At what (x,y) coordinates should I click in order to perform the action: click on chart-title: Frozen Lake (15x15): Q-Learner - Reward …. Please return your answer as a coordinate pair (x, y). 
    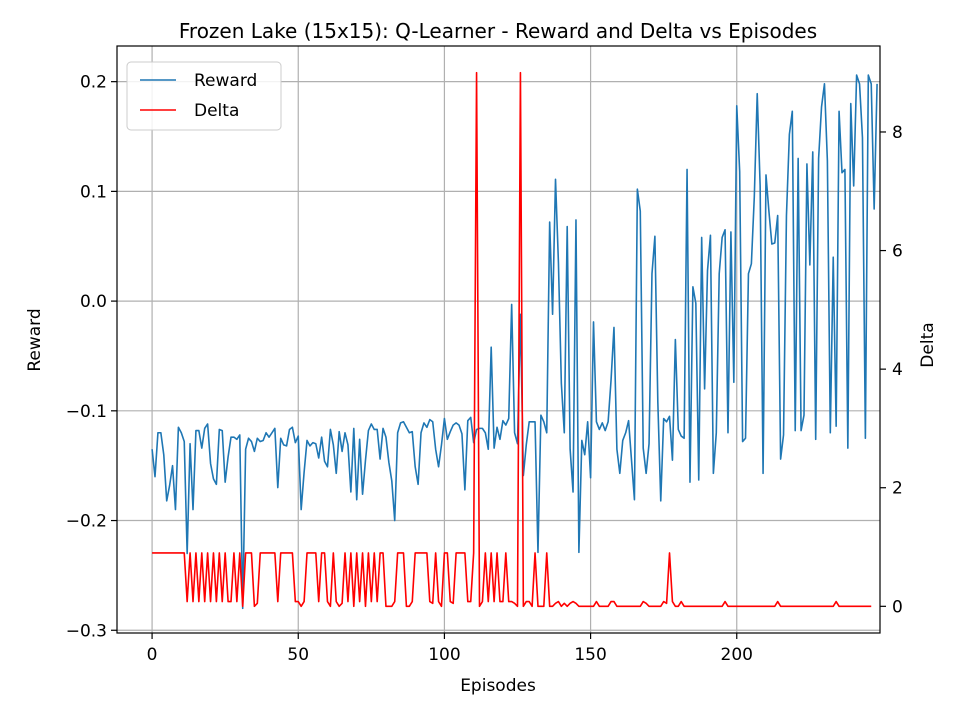
    Looking at the image, I should click on (498, 31).